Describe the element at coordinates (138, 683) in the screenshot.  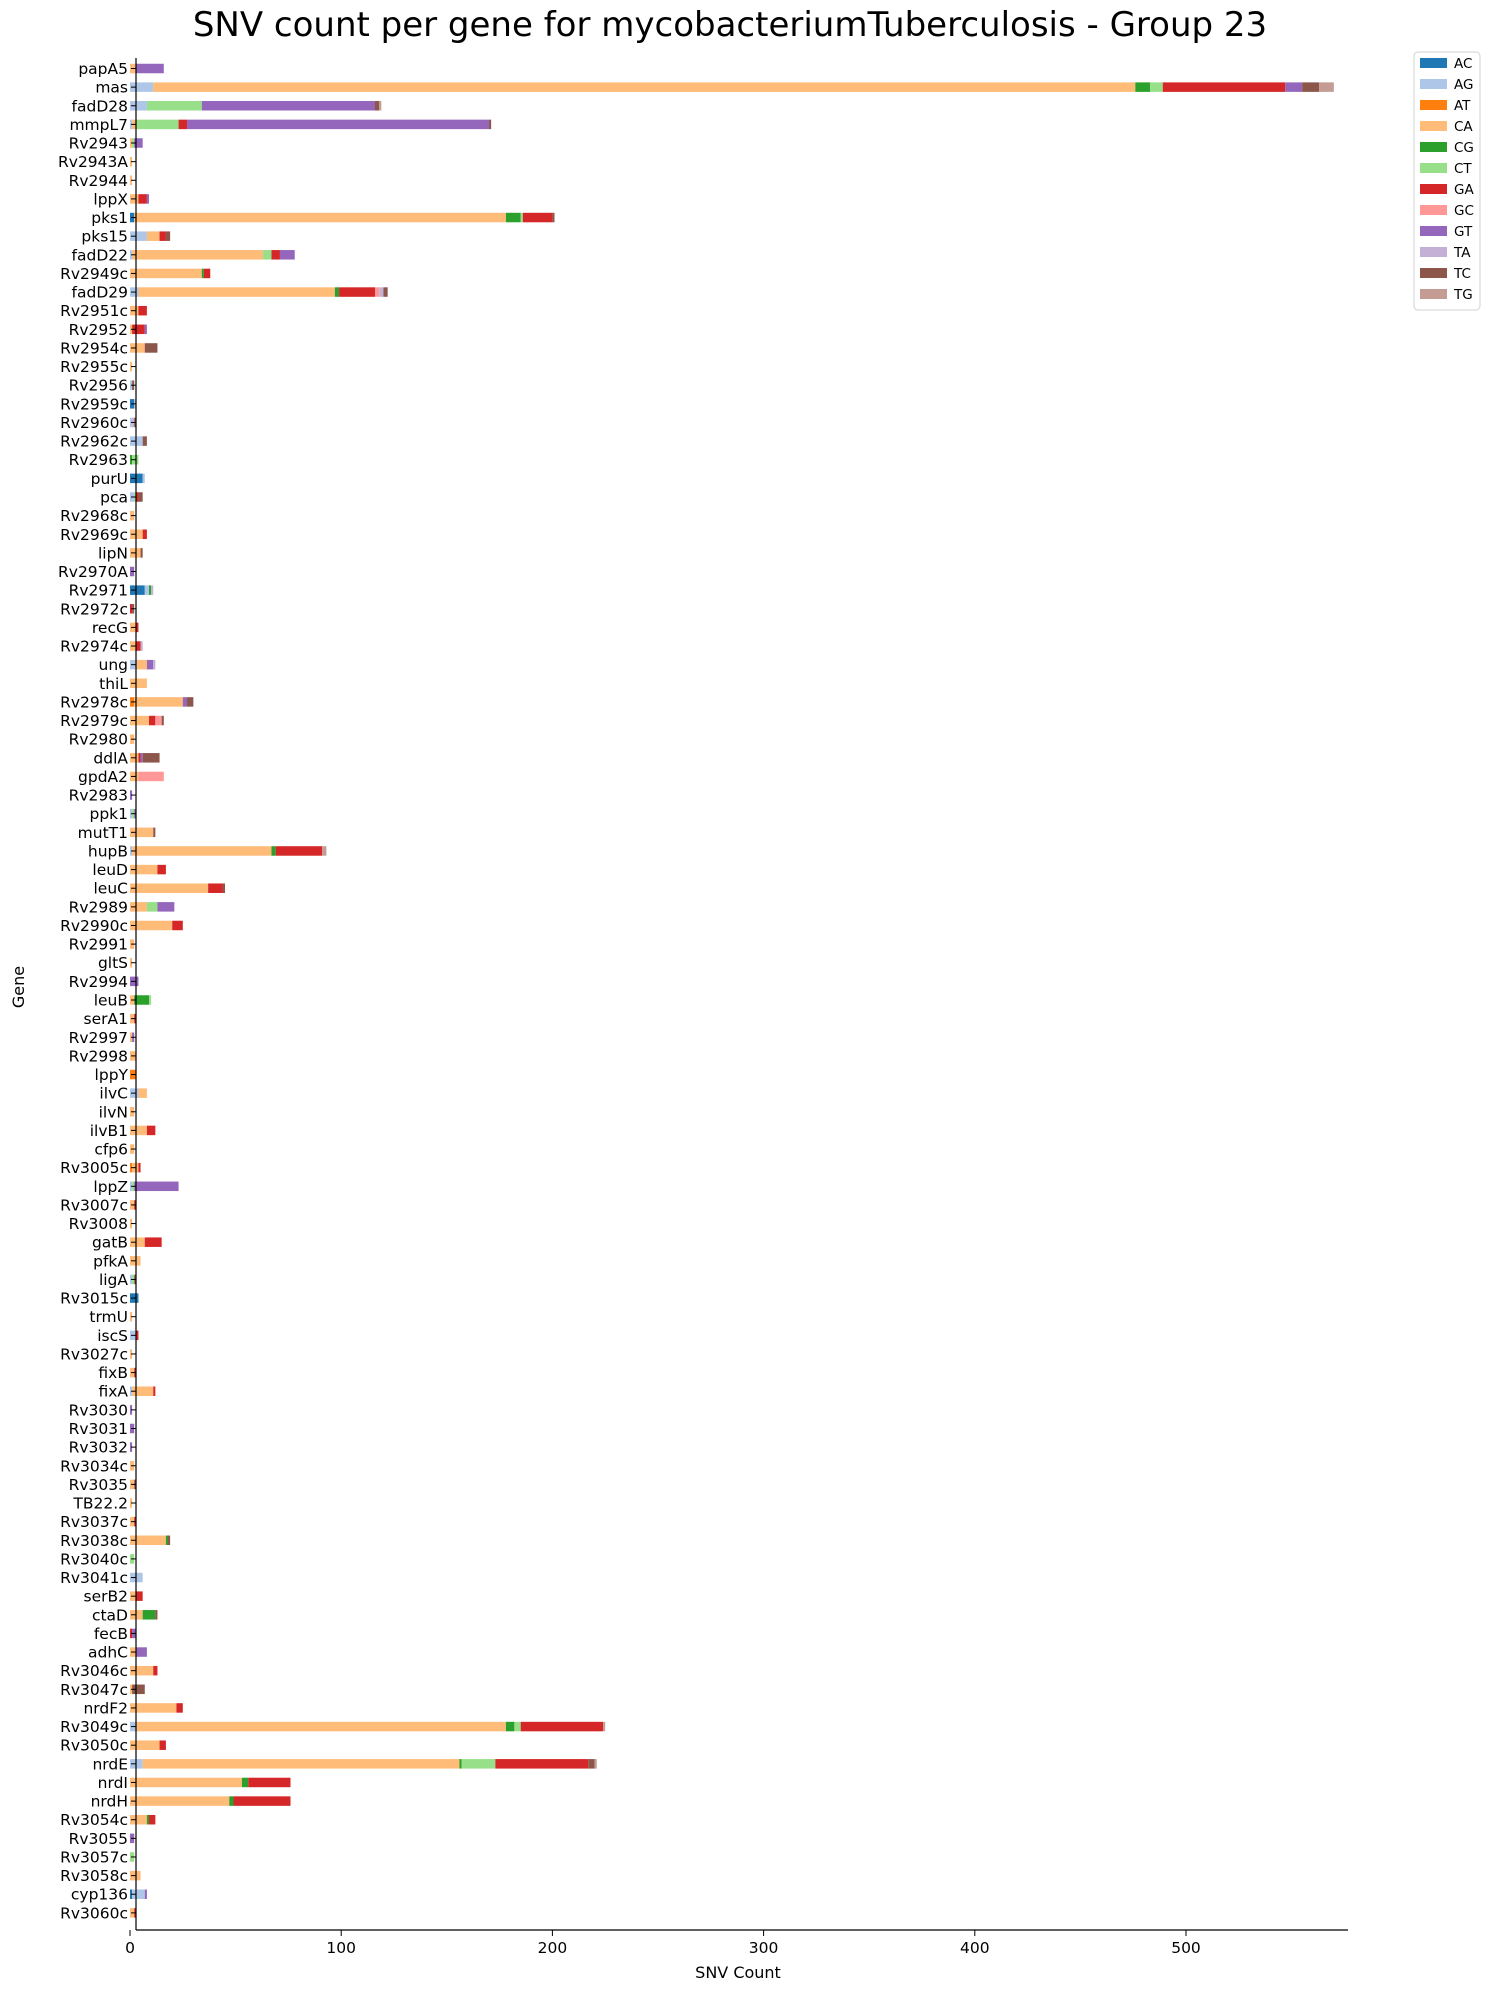
I see `bar-segment-thiL-CA` at that location.